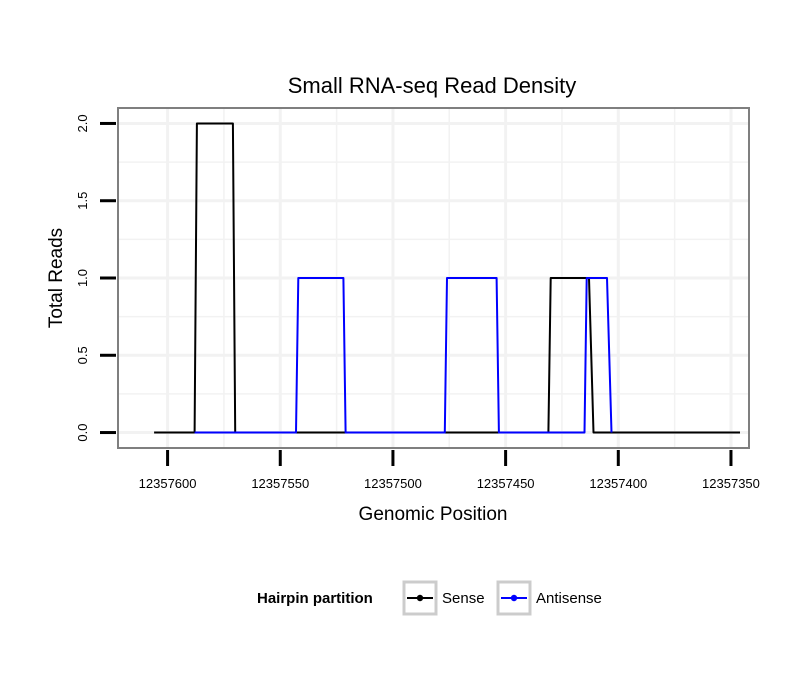  I want to click on x-tick-label: 12357600, so click(168, 483).